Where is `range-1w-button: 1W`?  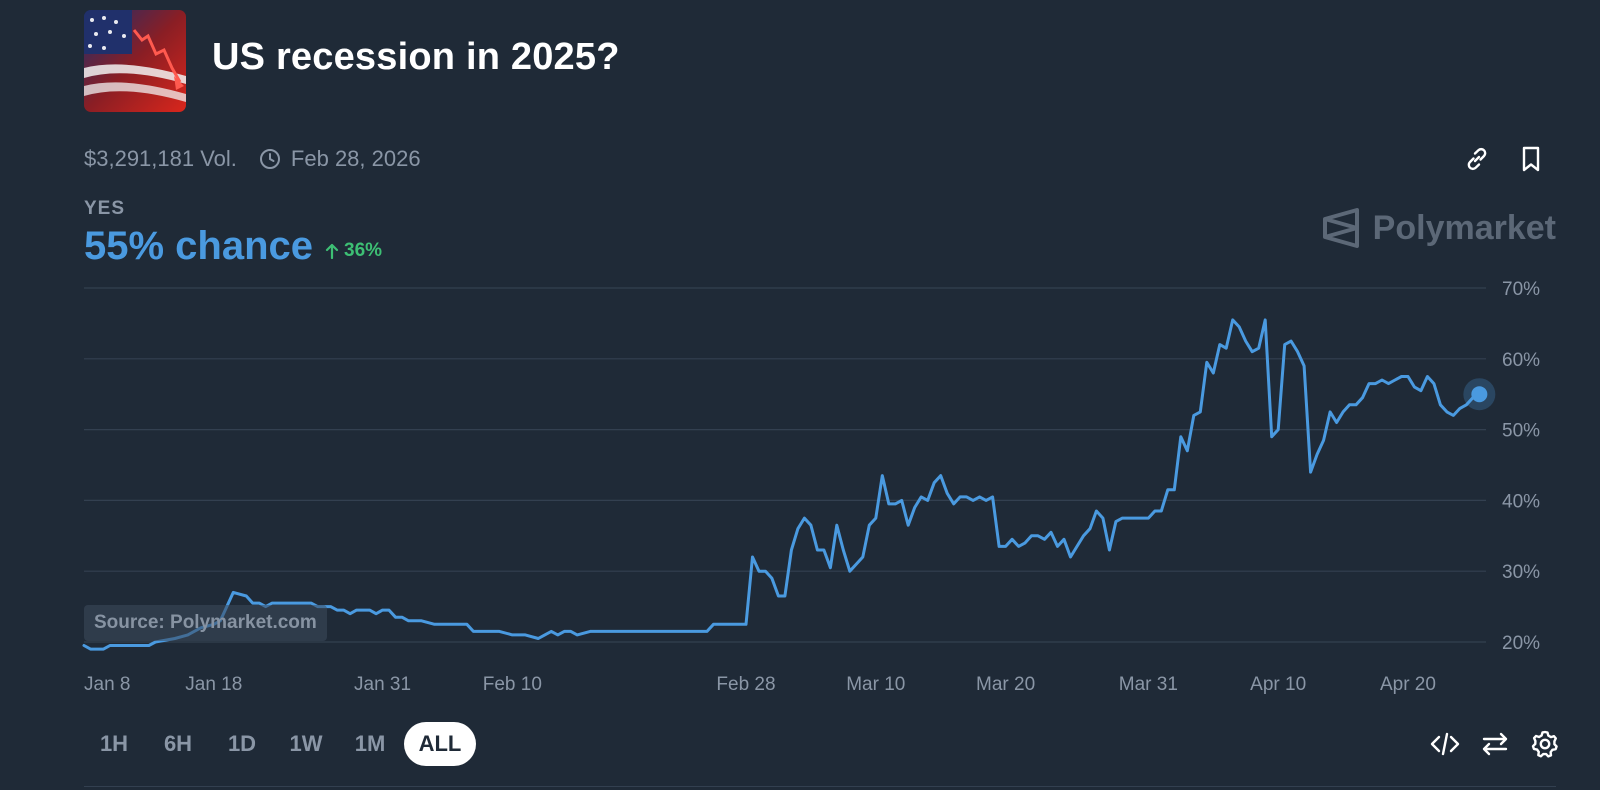
range-1w-button: 1W is located at coordinates (306, 743).